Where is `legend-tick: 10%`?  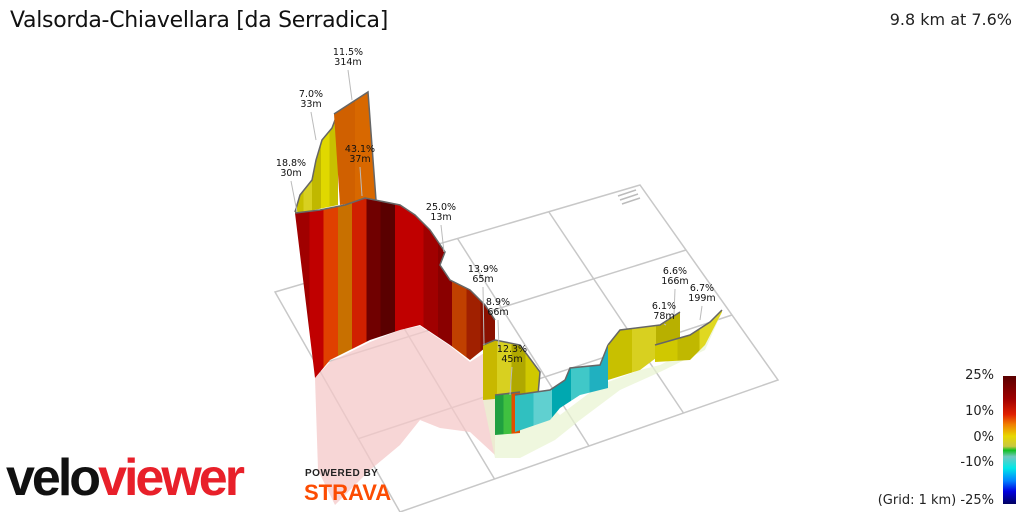 legend-tick: 10% is located at coordinates (979, 411).